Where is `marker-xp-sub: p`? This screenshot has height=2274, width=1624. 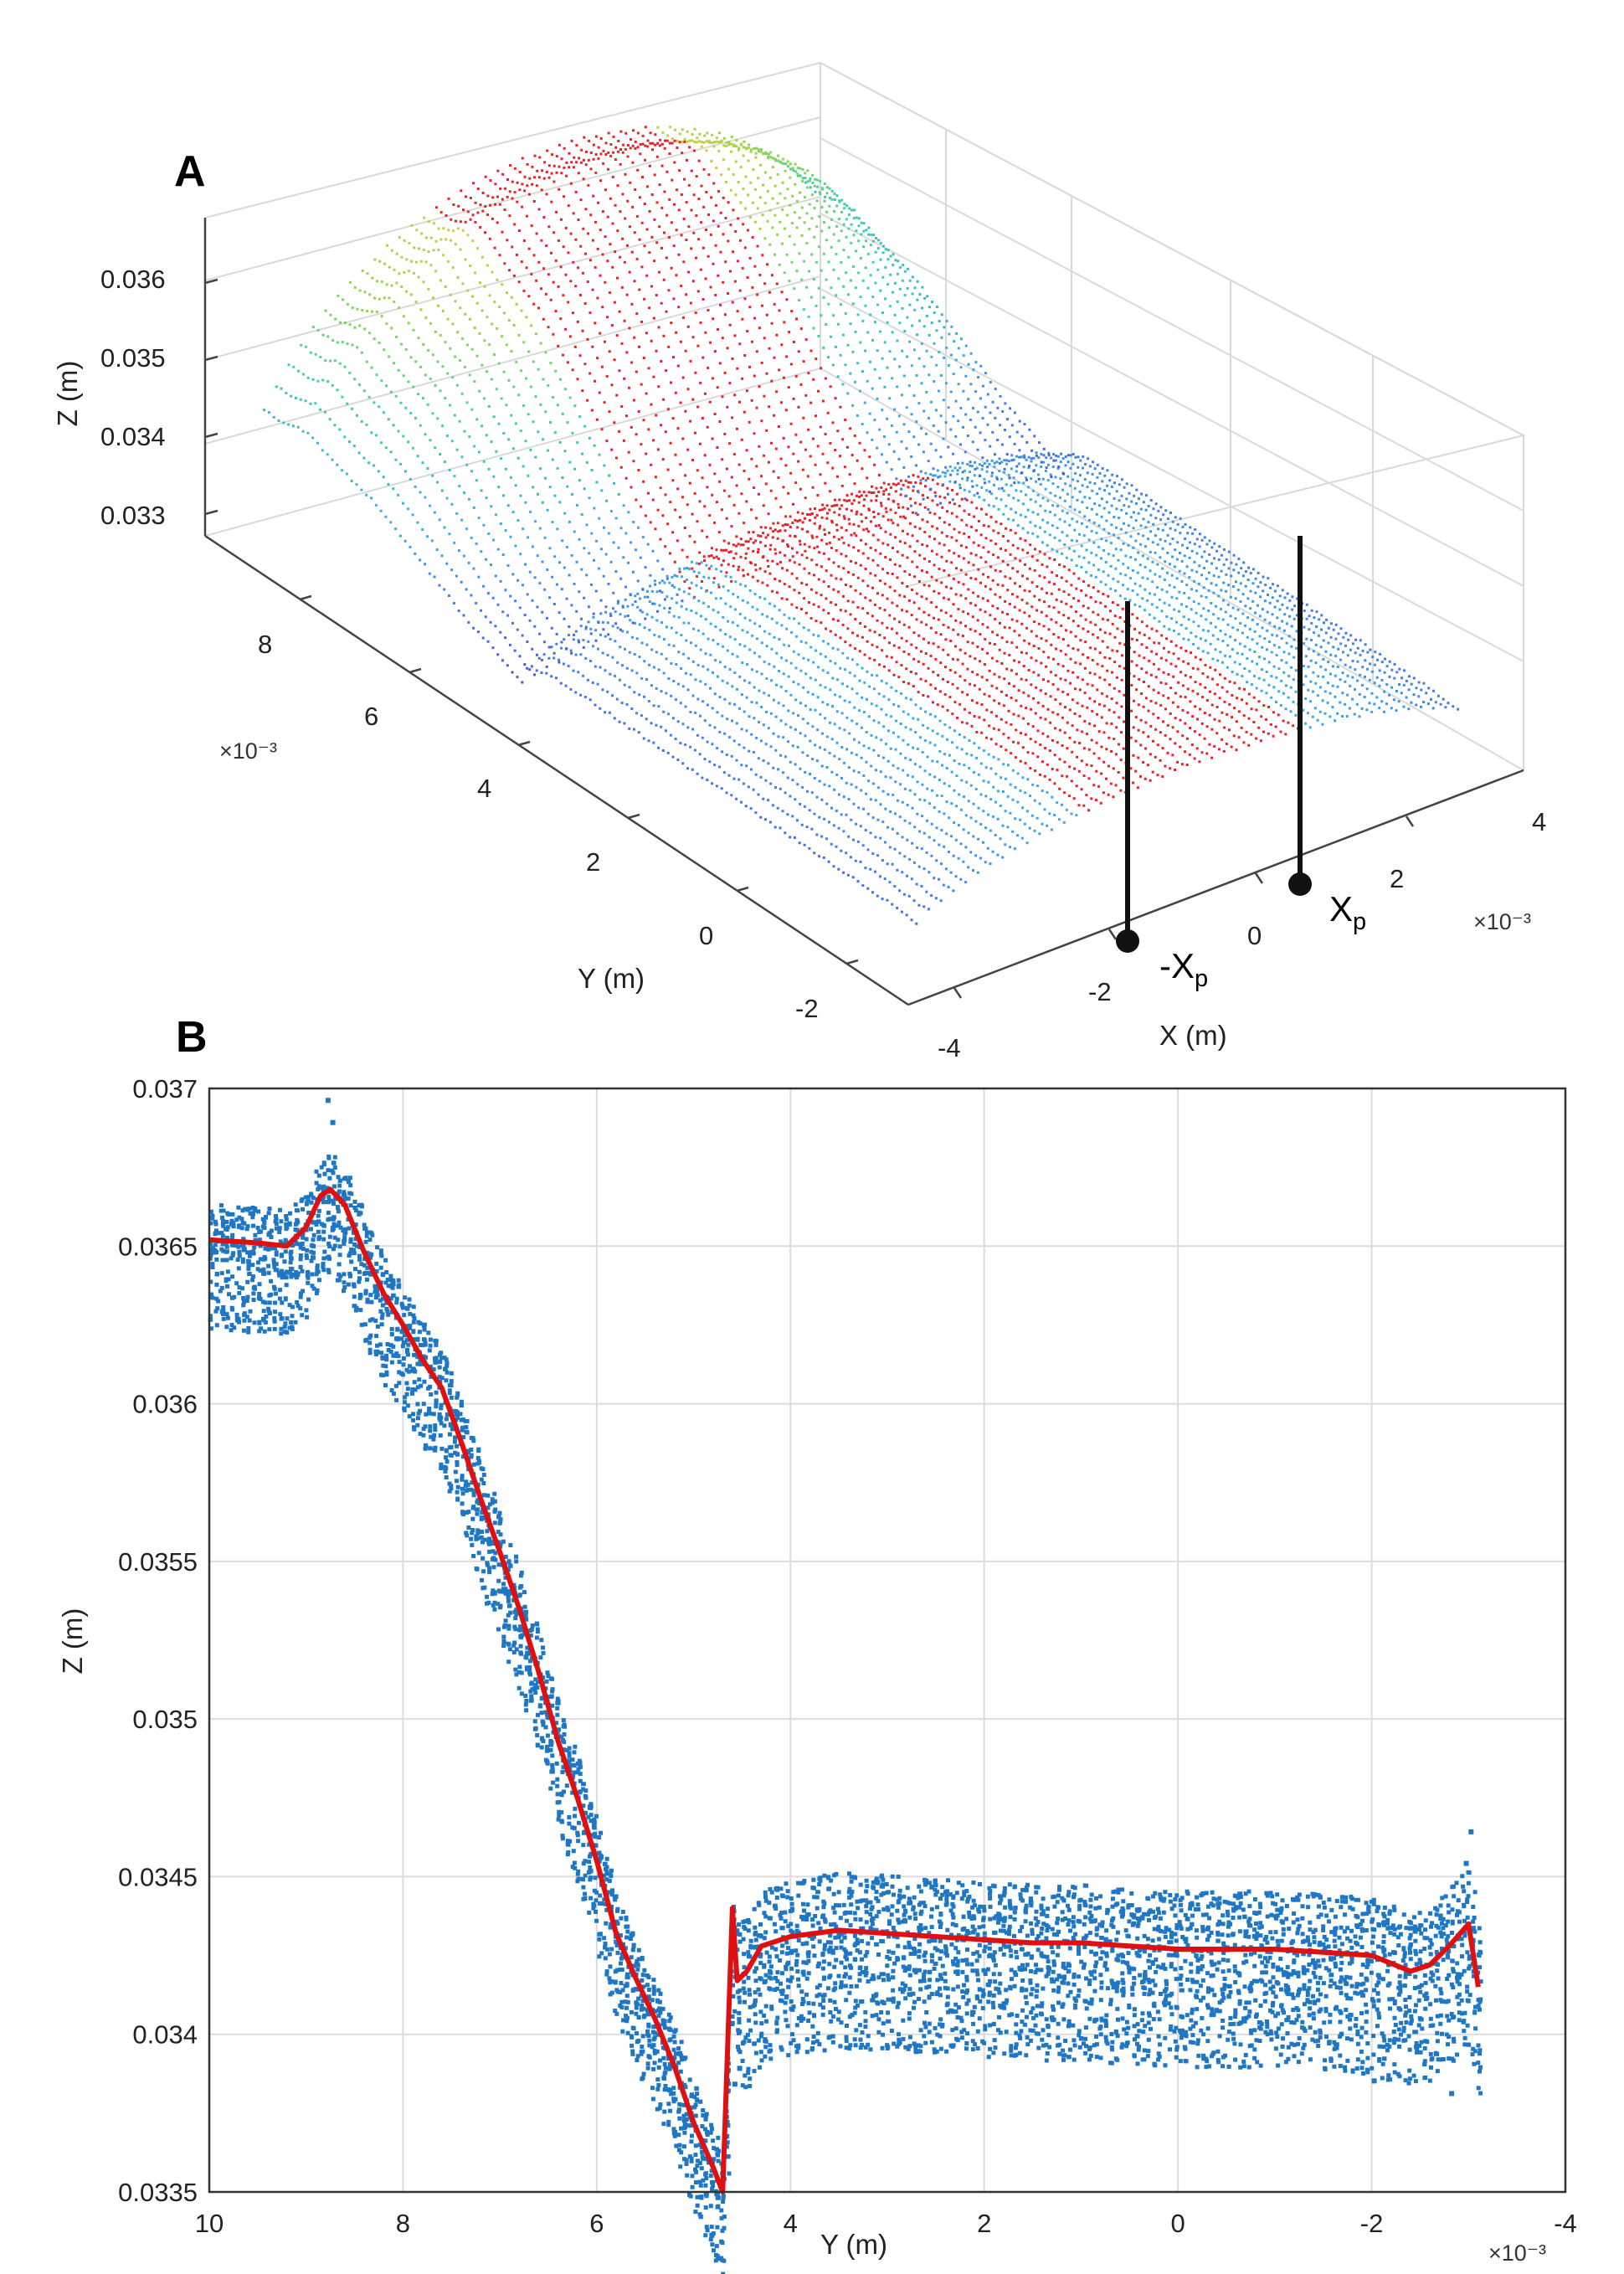 marker-xp-sub: p is located at coordinates (1359, 922).